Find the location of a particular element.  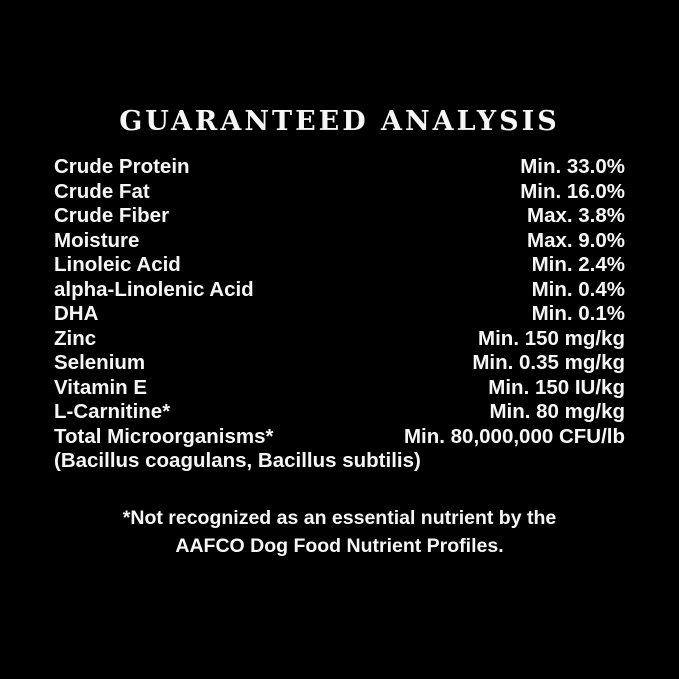

nutrient-label: Moisture is located at coordinates (97, 240).